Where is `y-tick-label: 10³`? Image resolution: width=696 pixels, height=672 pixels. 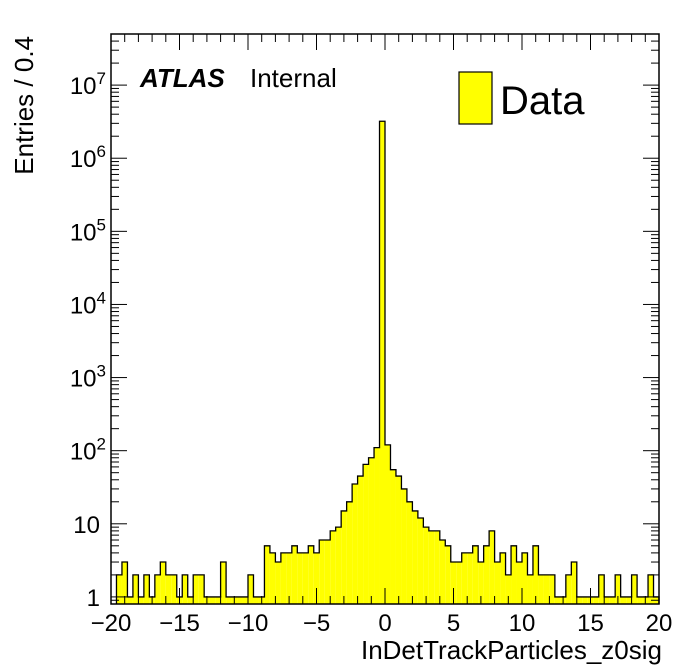
y-tick-label: 10³ is located at coordinates (88, 377).